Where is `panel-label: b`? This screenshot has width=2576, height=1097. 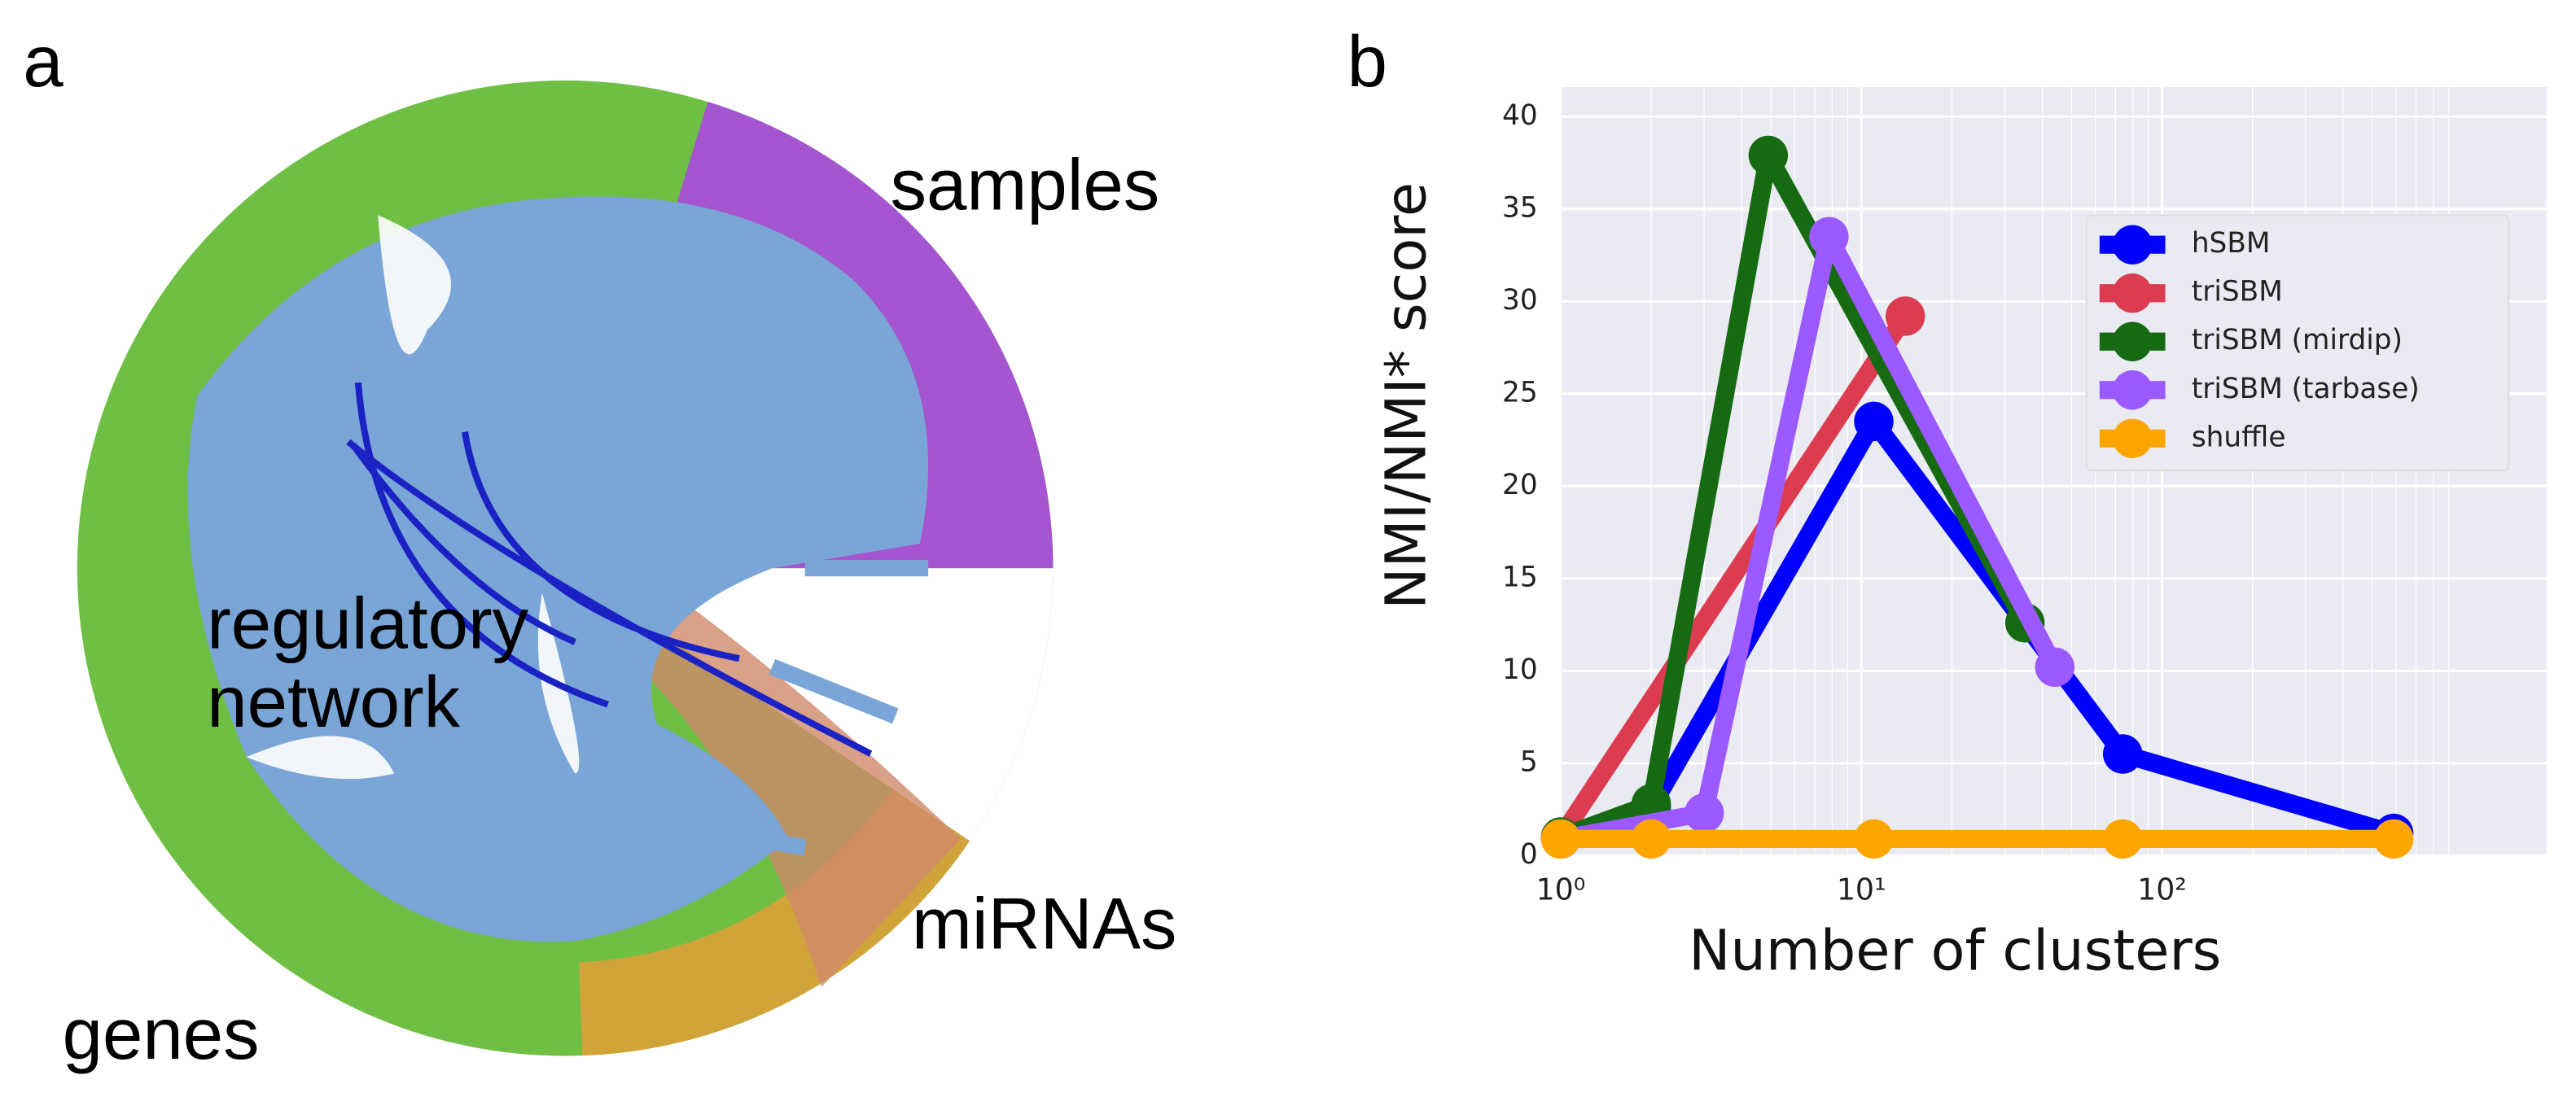 panel-label: b is located at coordinates (1367, 61).